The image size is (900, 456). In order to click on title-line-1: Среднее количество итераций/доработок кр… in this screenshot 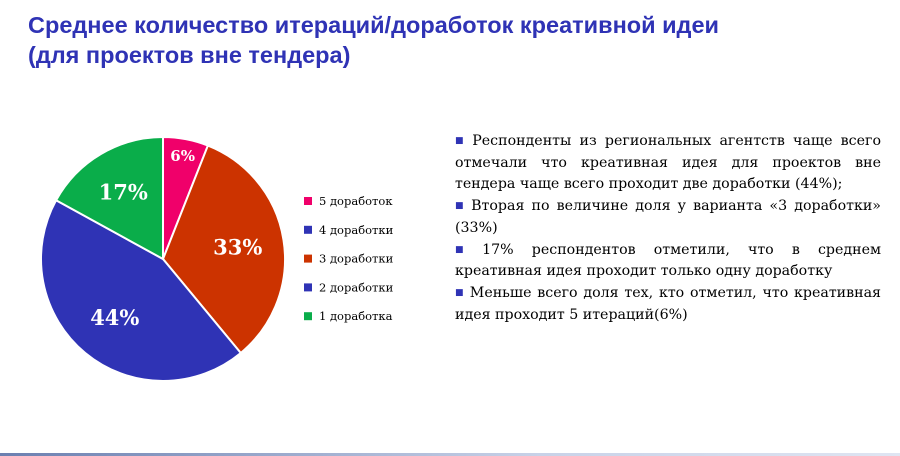, I will do `click(373, 25)`.